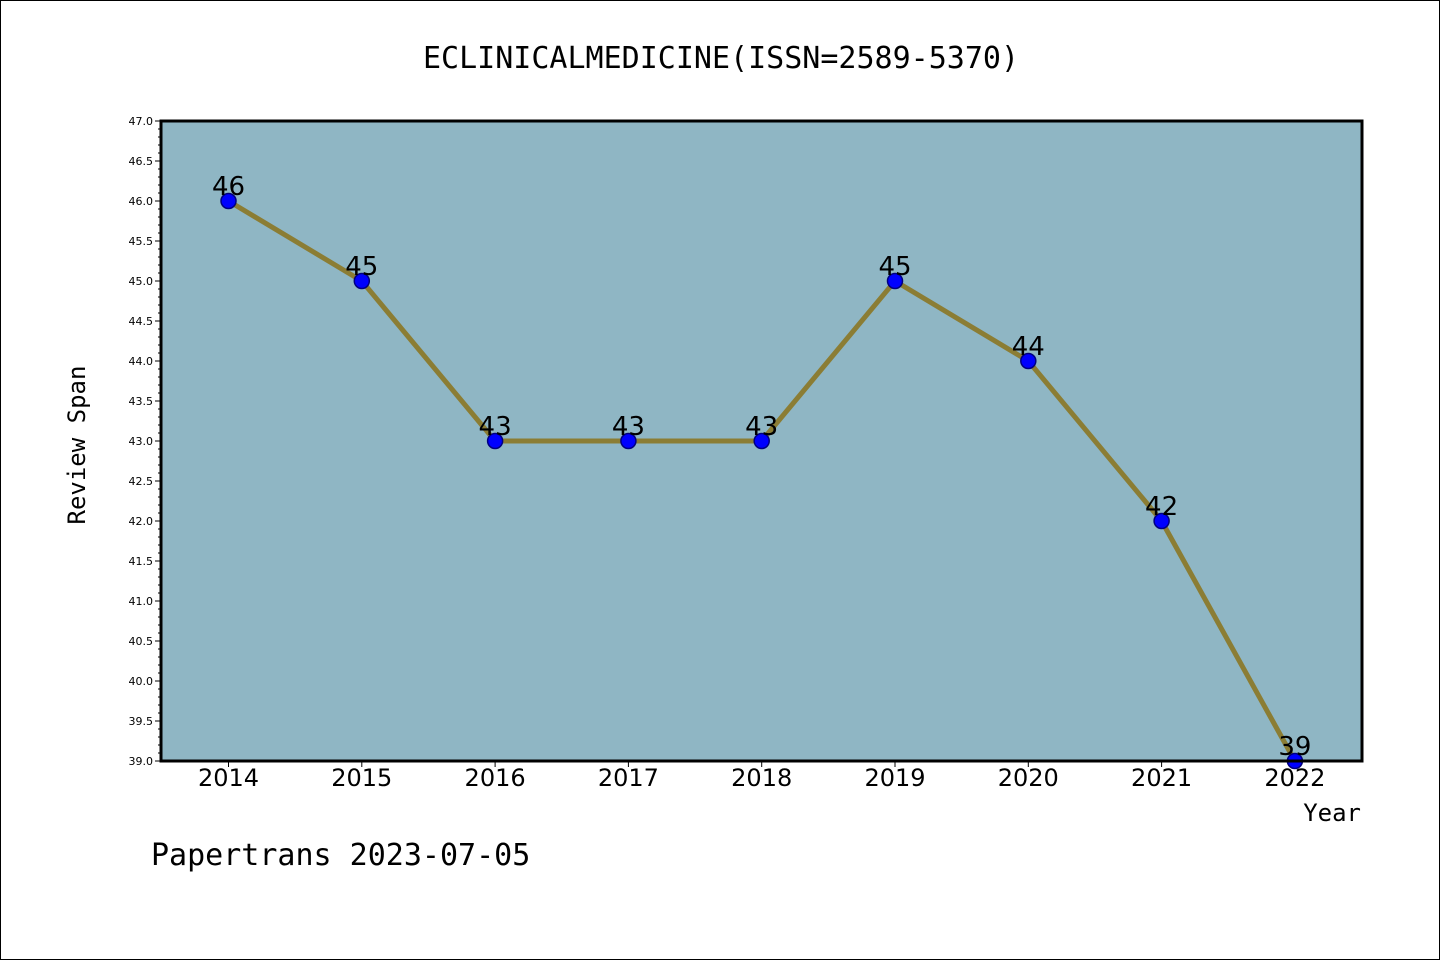 The image size is (1440, 961). What do you see at coordinates (1332, 813) in the screenshot?
I see `x-axis-label: Year` at bounding box center [1332, 813].